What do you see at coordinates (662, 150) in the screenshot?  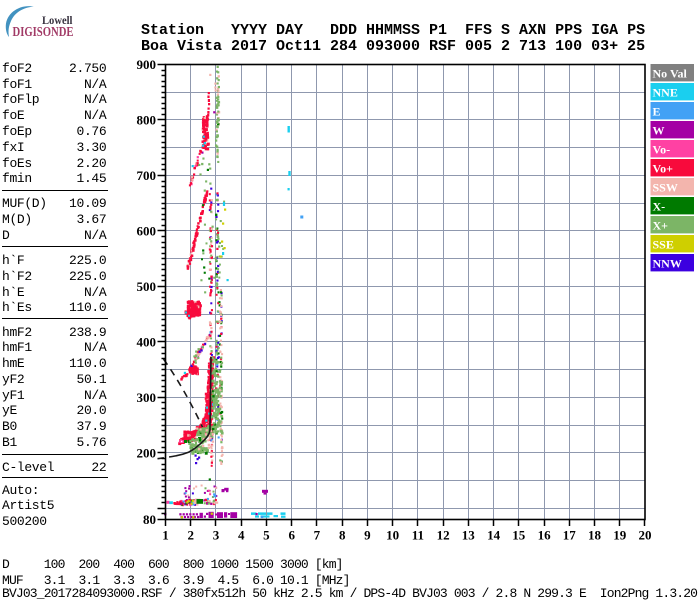 I see `svg-text: Vo-` at bounding box center [662, 150].